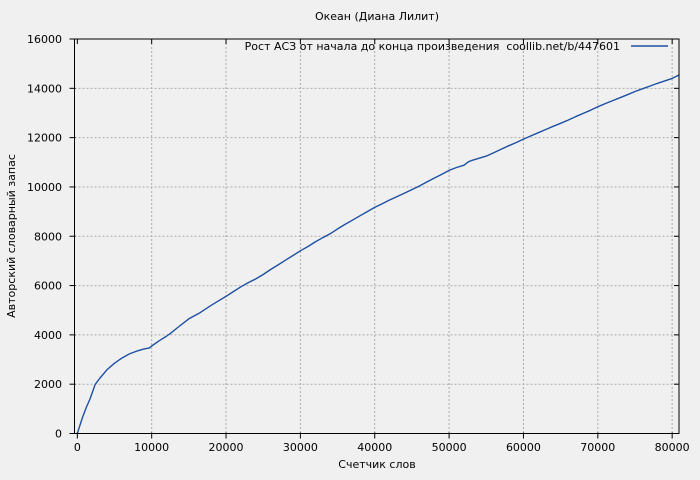 This screenshot has height=480, width=700. Describe the element at coordinates (597, 447) in the screenshot. I see `x-tick-label: 70000` at that location.